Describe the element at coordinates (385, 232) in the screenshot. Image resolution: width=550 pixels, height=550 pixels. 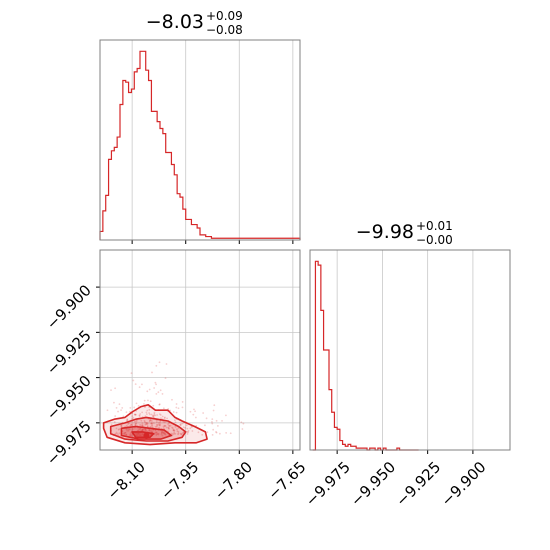
I see `title-param-2-value: −9.98` at that location.